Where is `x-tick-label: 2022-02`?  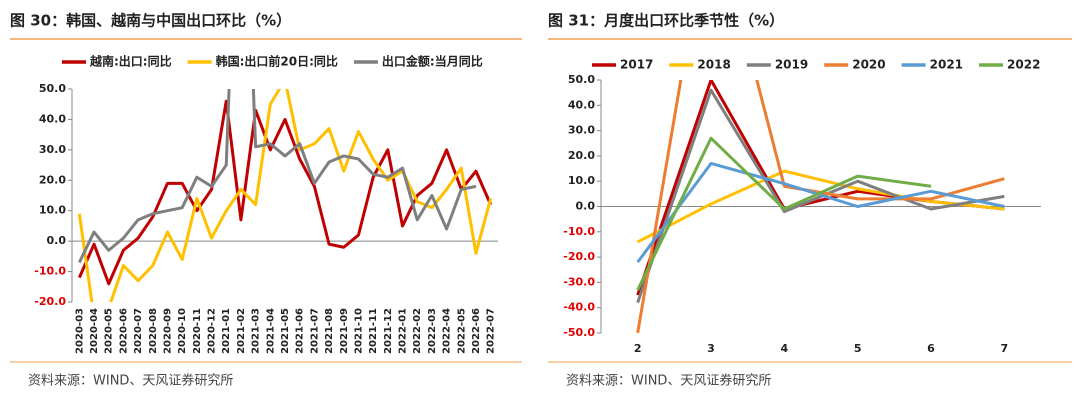 x-tick-label: 2022-02 is located at coordinates (417, 331).